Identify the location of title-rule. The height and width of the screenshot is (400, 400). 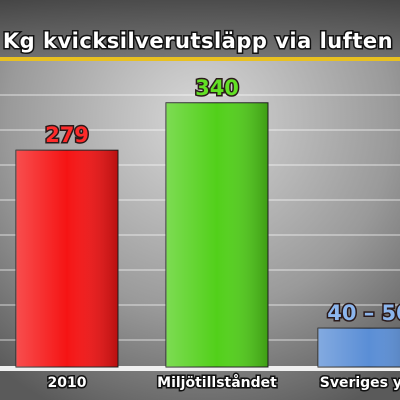
(200, 59).